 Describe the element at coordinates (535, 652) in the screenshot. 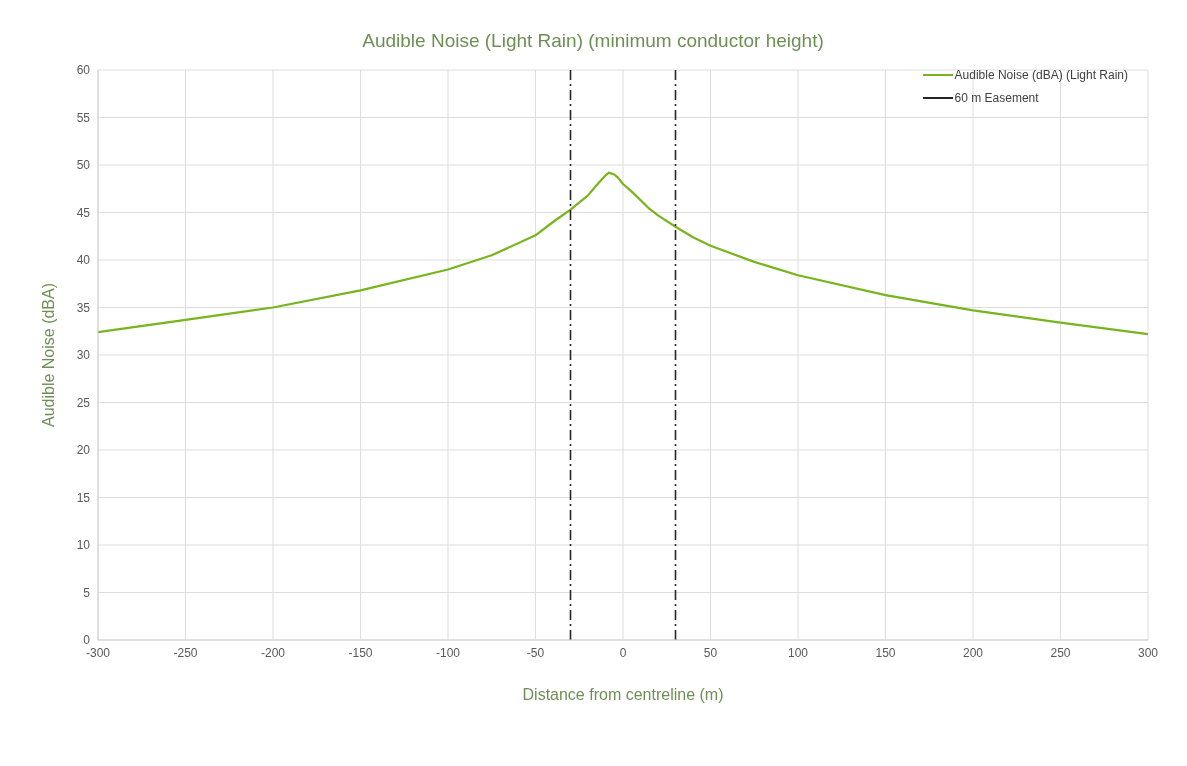

I see `x-tick-label: -50` at that location.